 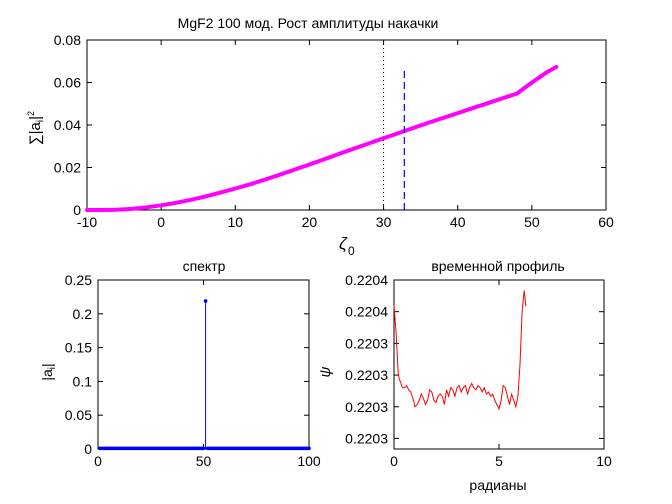 What do you see at coordinates (351, 251) in the screenshot?
I see `top-chart-x-axis-label-subscript: 0` at bounding box center [351, 251].